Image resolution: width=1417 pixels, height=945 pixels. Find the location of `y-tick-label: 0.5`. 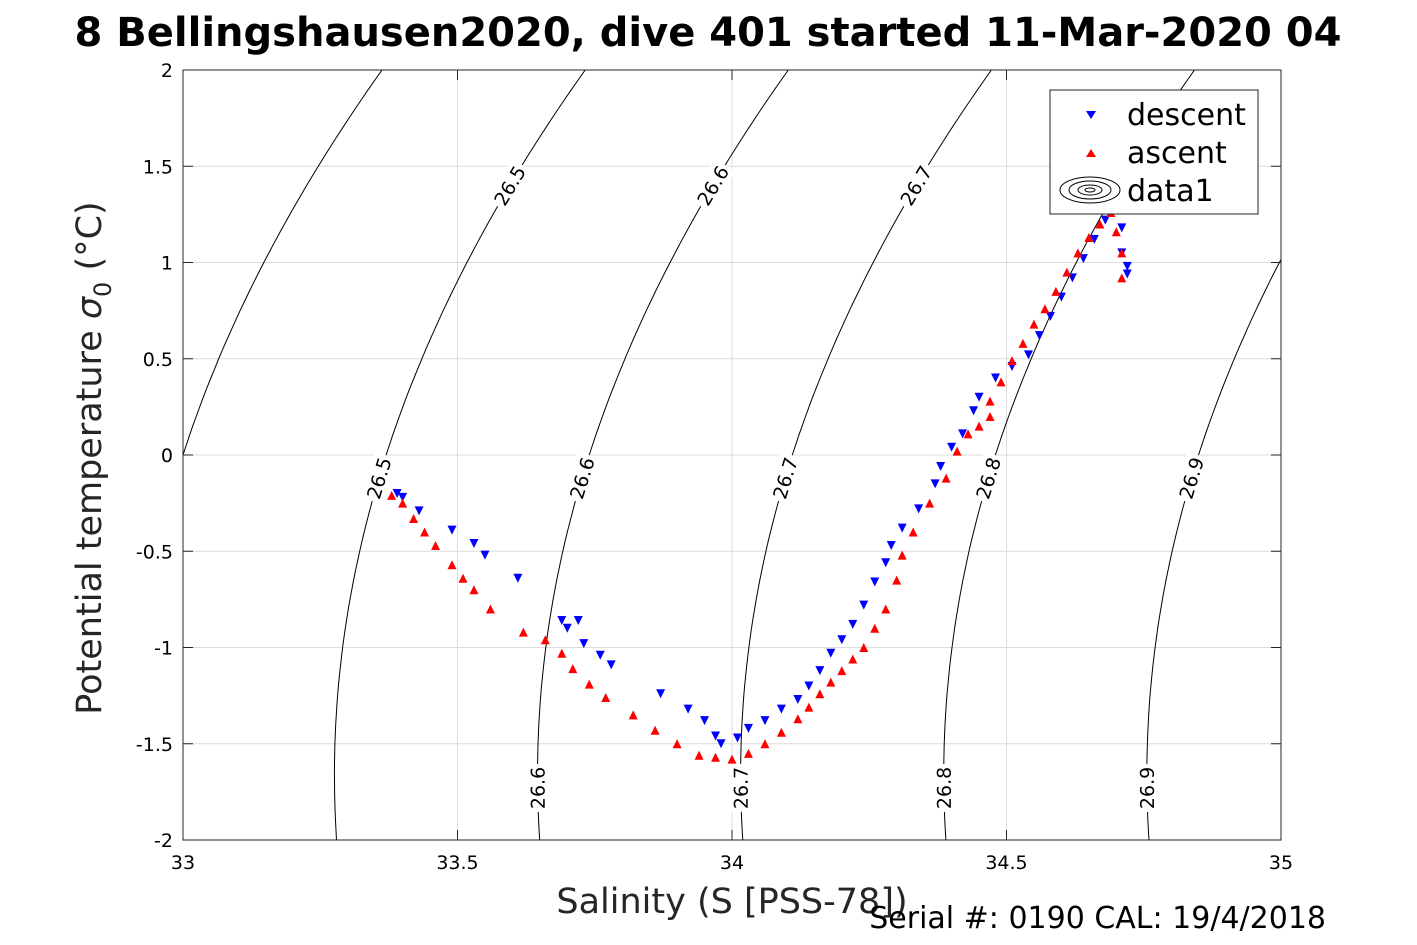

y-tick-label: 0.5 is located at coordinates (158, 360).